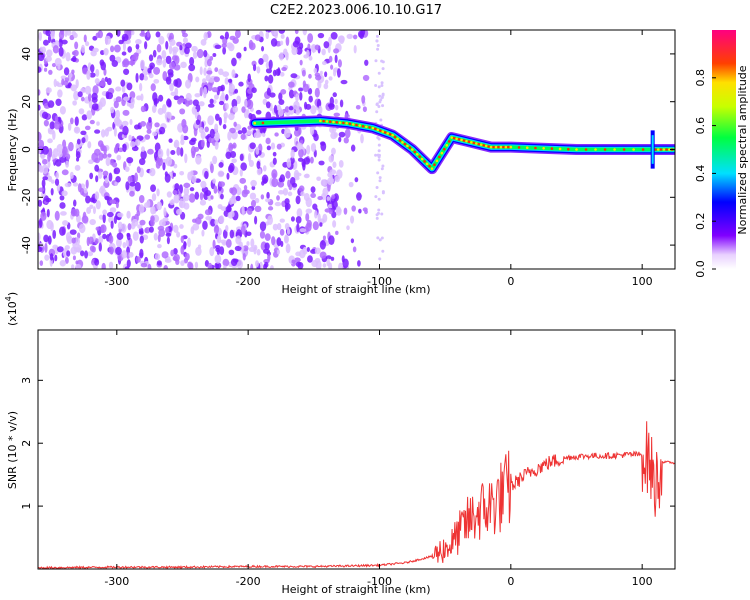 Image resolution: width=750 pixels, height=600 pixels. I want to click on bottom-x-tick-label: 100, so click(642, 581).